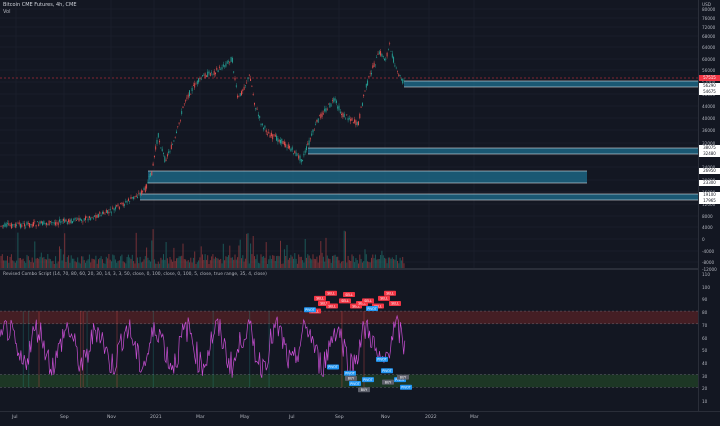  I want to click on oscillator-tick-label: 70, so click(705, 325).